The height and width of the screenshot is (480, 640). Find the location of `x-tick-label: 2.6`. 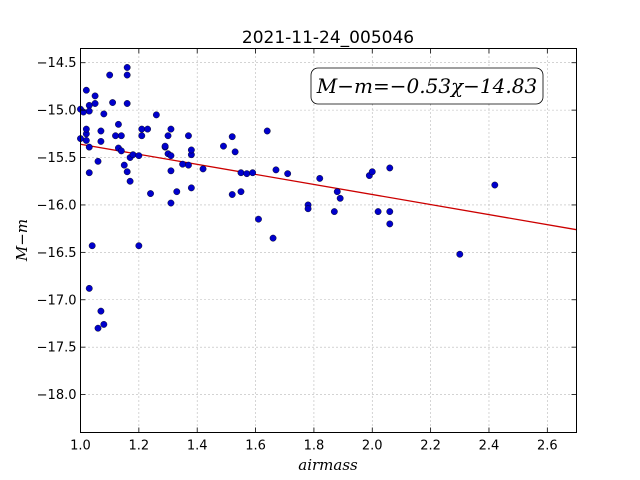

x-tick-label: 2.6 is located at coordinates (547, 446).